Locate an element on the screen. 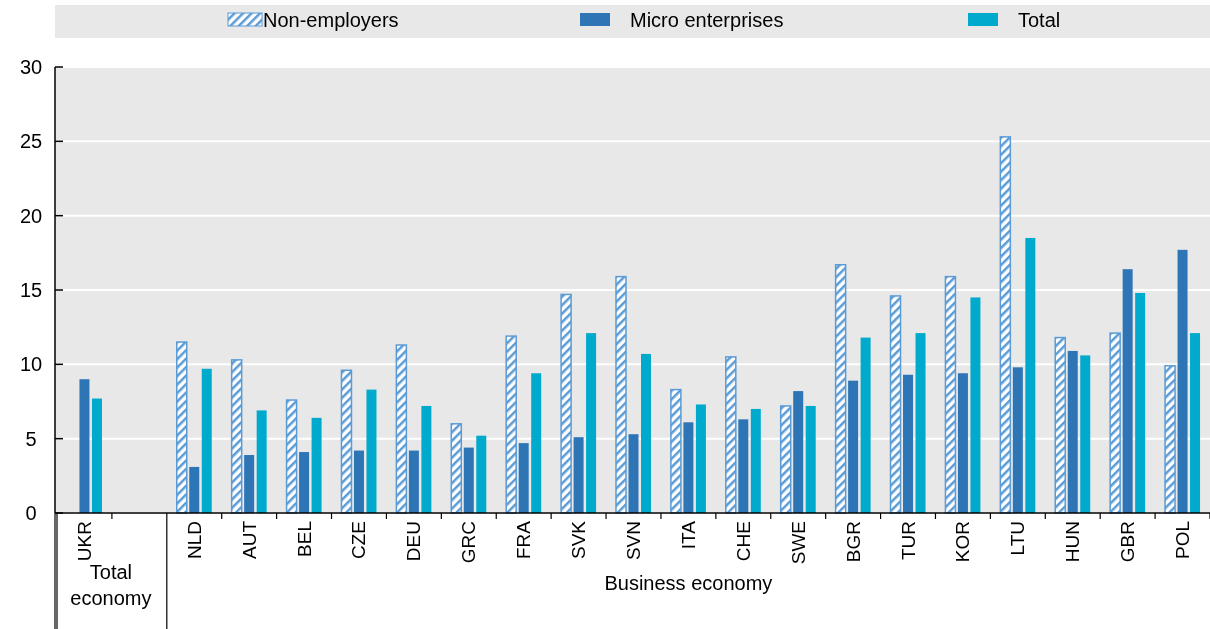  x-tick-label: FRA is located at coordinates (524, 539).